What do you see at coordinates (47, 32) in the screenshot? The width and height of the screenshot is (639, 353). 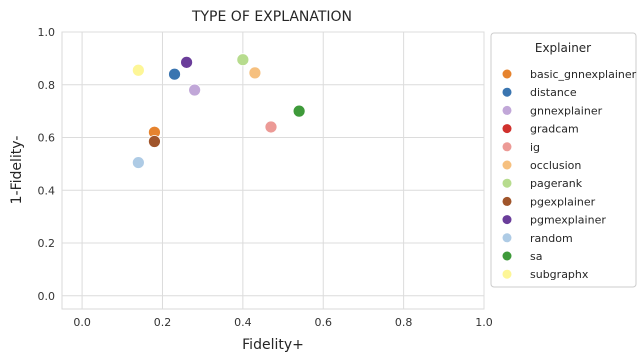 I see `y-tick-label: 1.0` at bounding box center [47, 32].